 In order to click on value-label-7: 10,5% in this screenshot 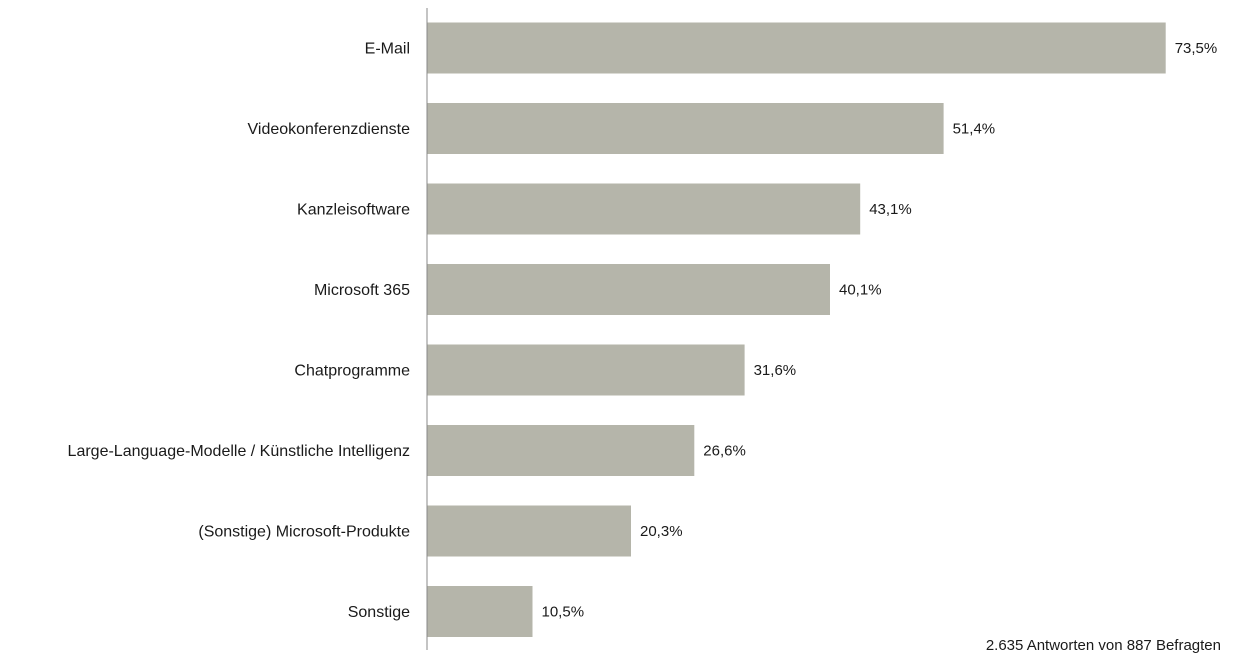, I will do `click(563, 612)`.